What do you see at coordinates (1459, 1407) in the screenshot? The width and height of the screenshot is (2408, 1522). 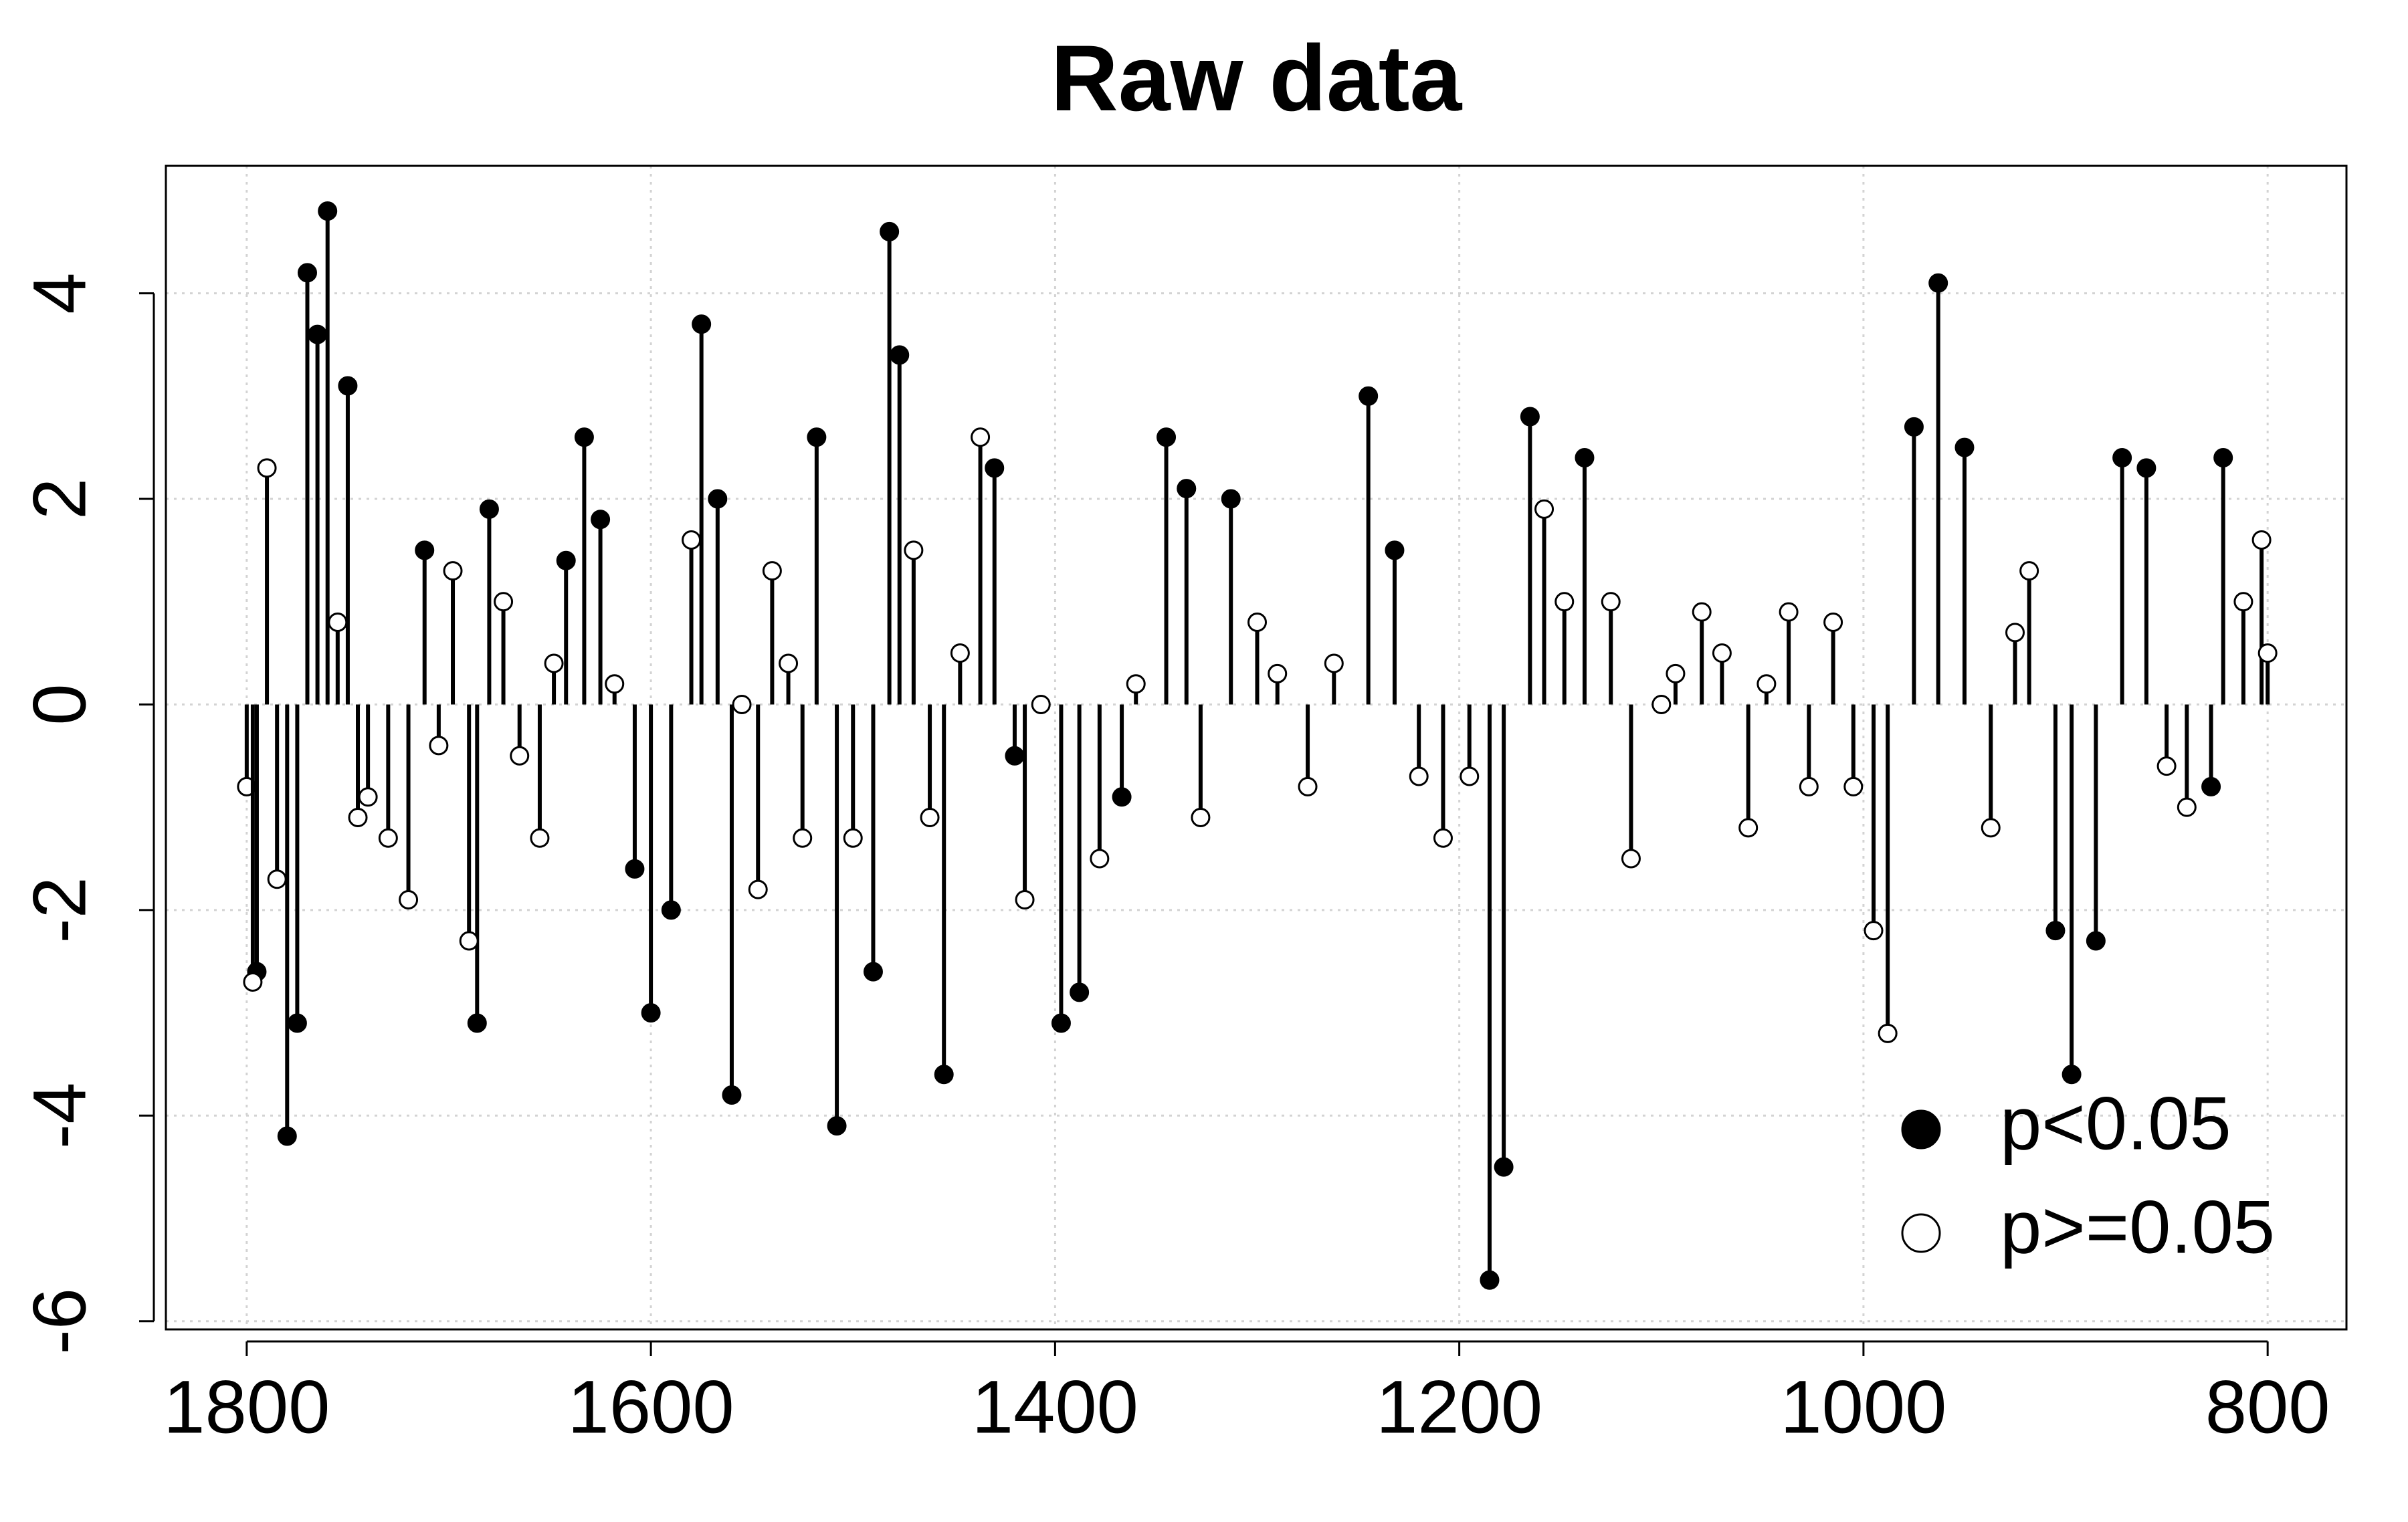 I see `x-tick-label: 1200` at bounding box center [1459, 1407].